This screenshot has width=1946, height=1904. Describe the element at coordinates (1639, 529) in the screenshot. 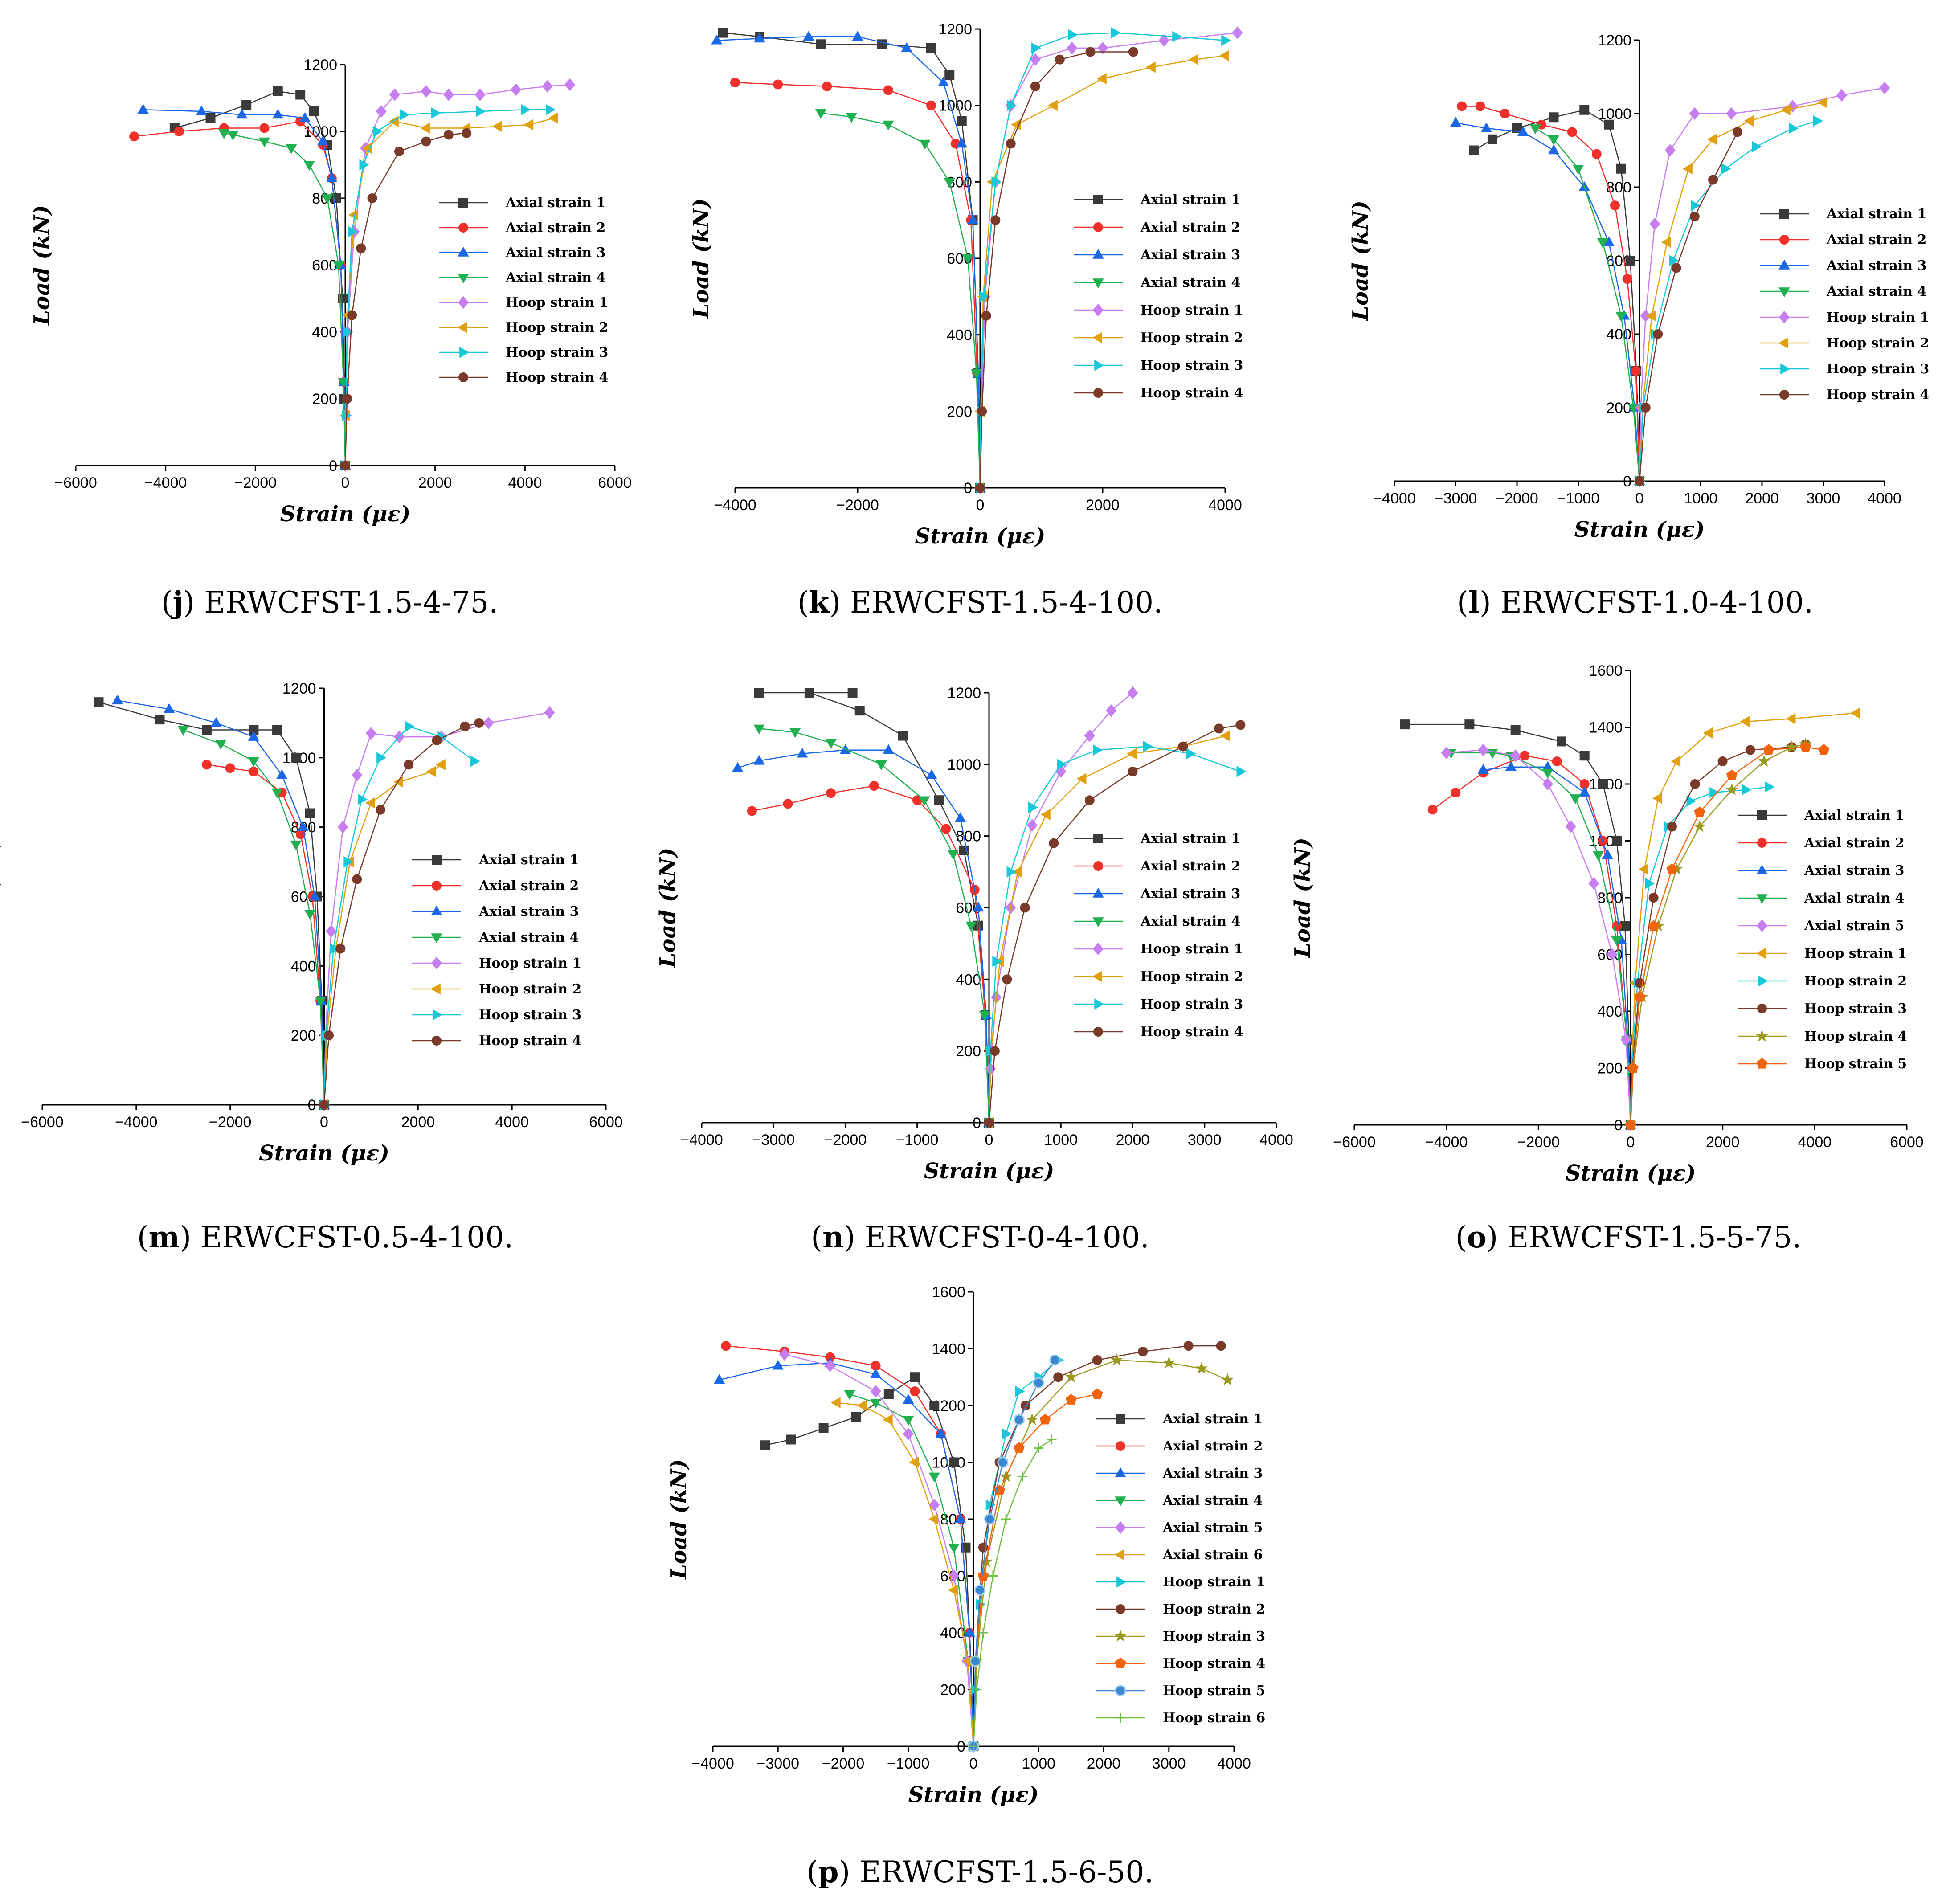

I see `x-axis-label: Strain (με)` at that location.